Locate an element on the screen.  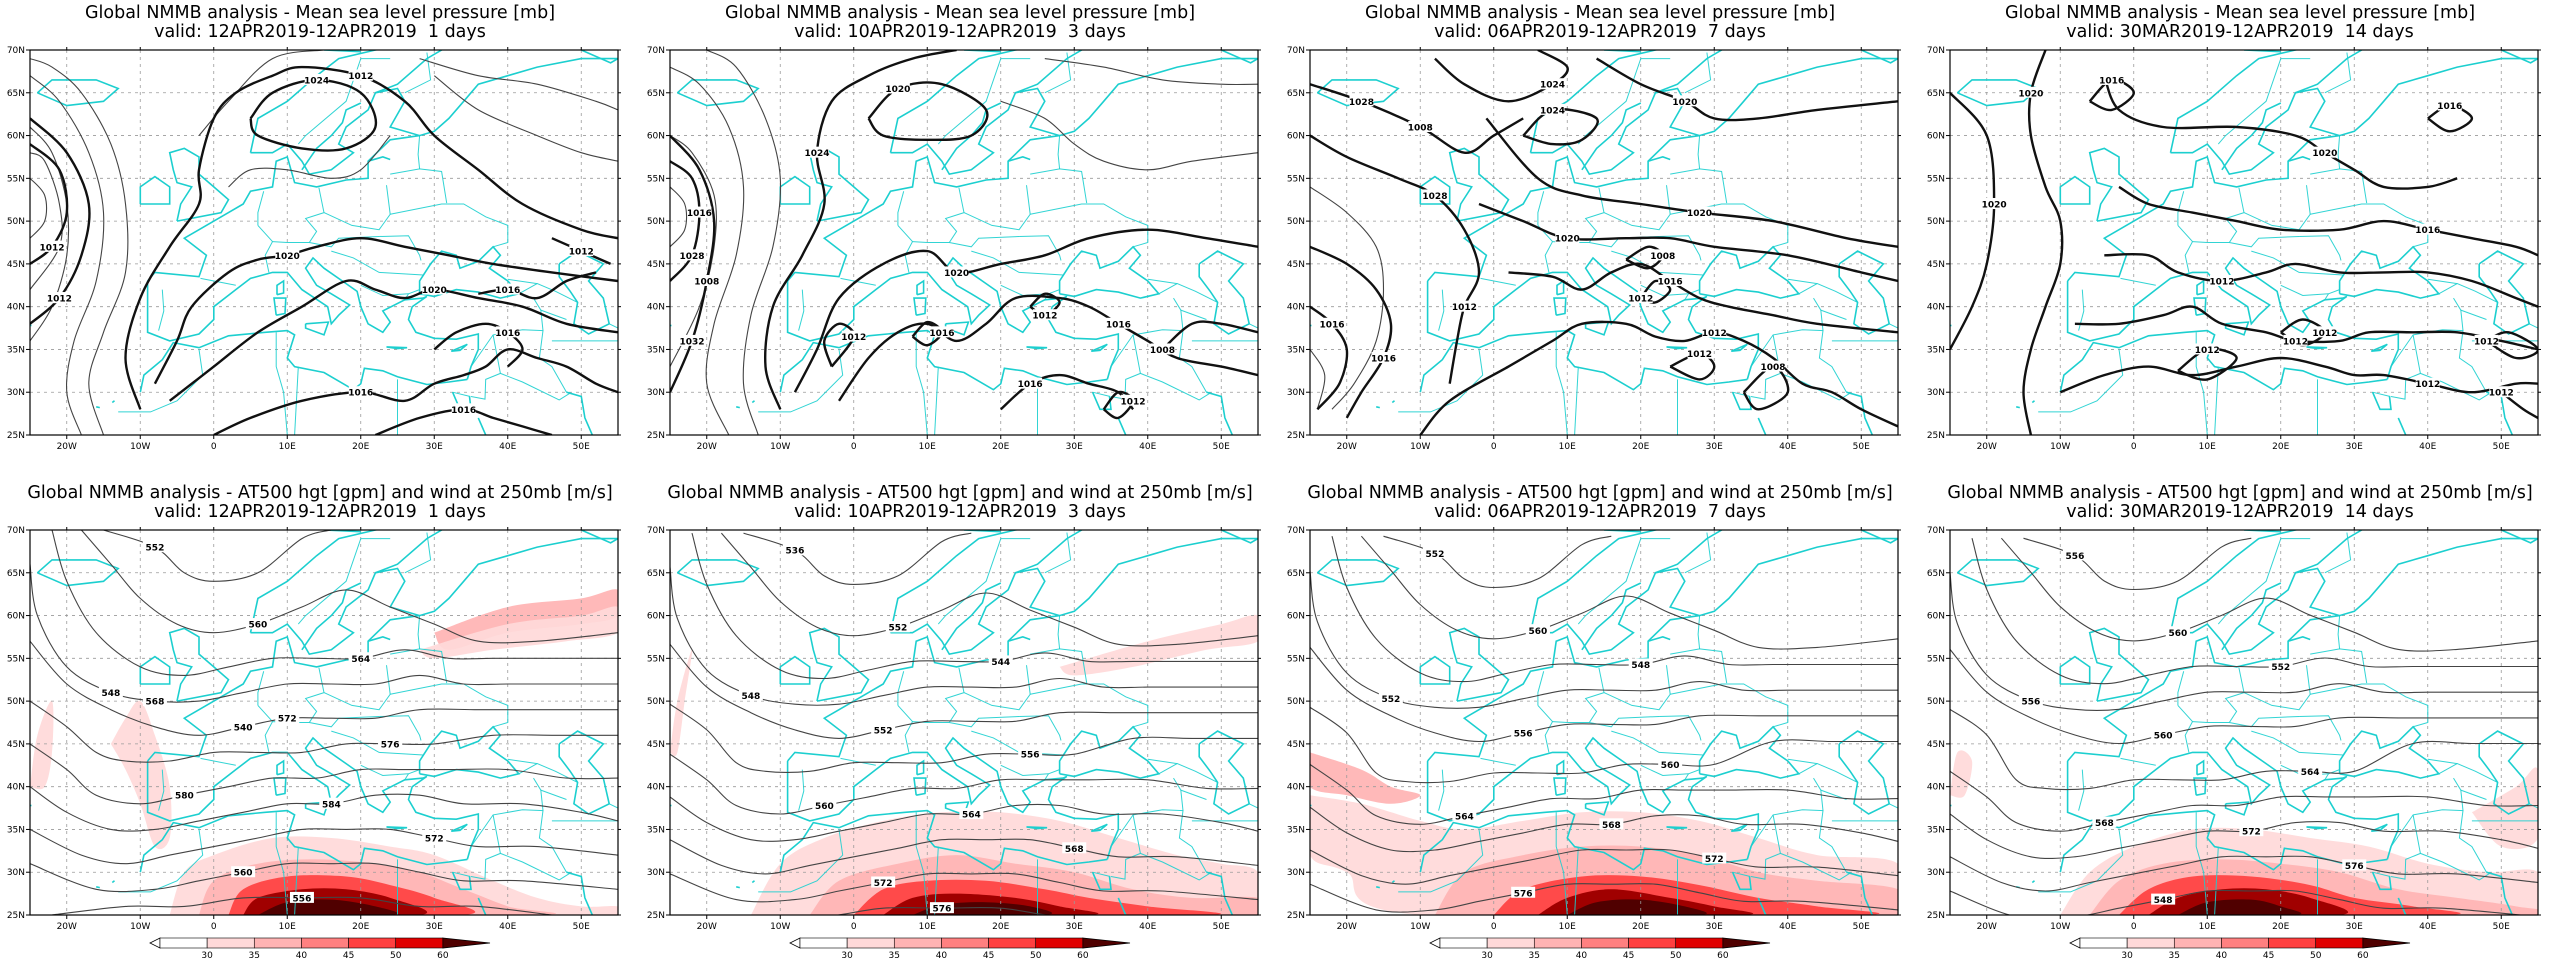
longitude-tick-label: 20W is located at coordinates (1987, 927).